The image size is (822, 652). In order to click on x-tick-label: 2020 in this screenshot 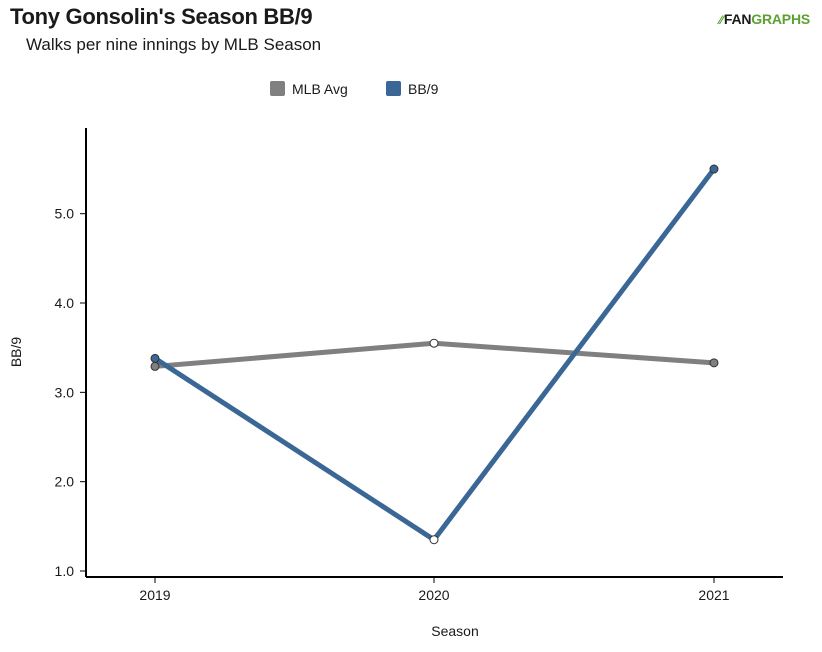, I will do `click(433, 595)`.